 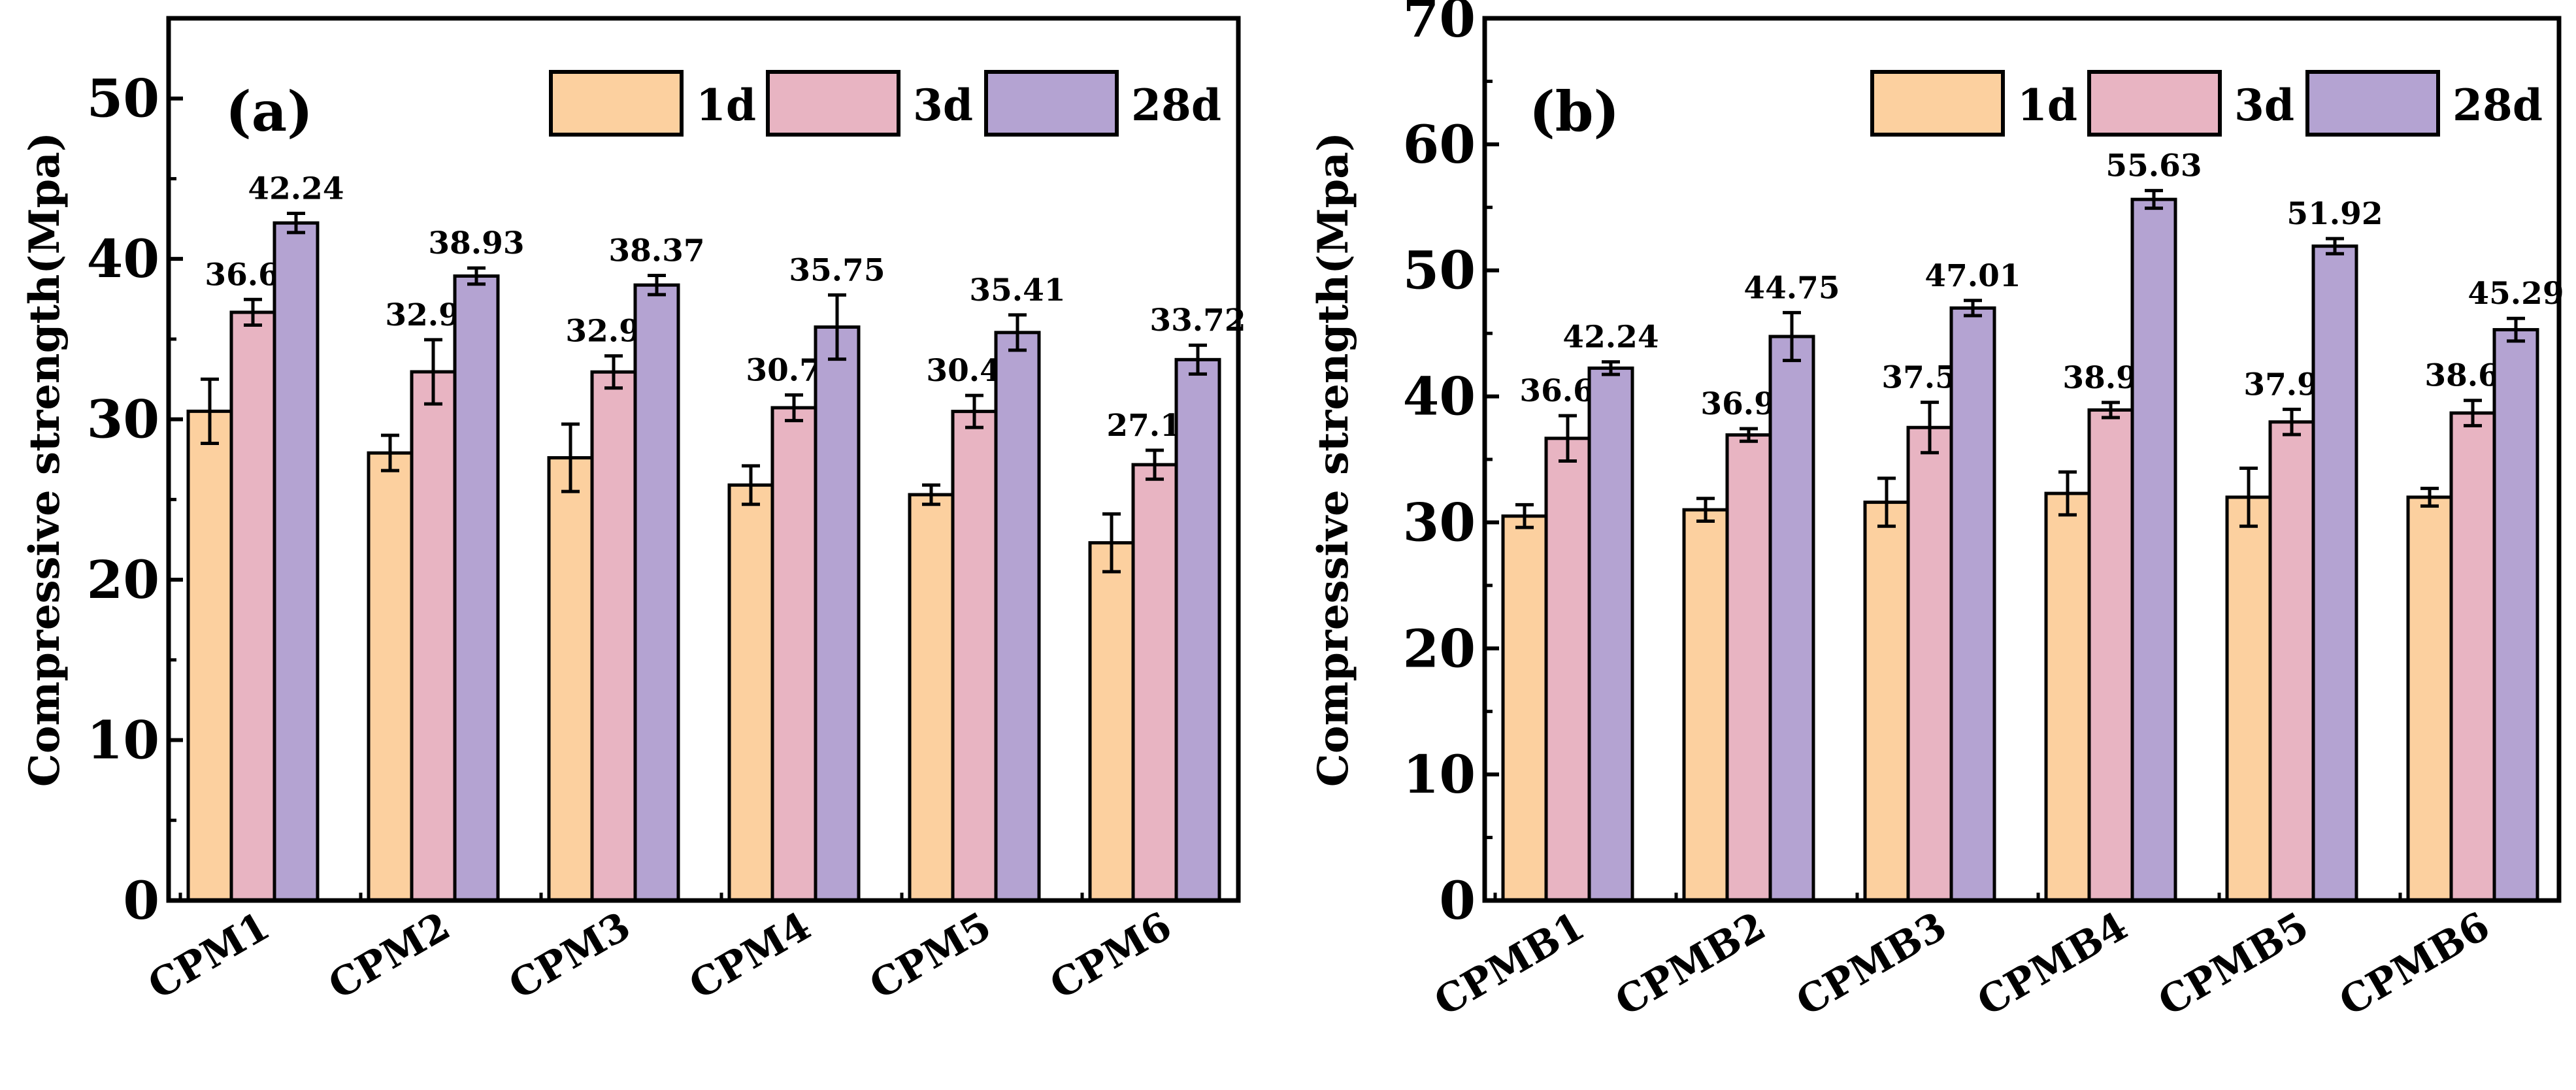 I want to click on bar-28d-CPMB3, so click(x=1972, y=604).